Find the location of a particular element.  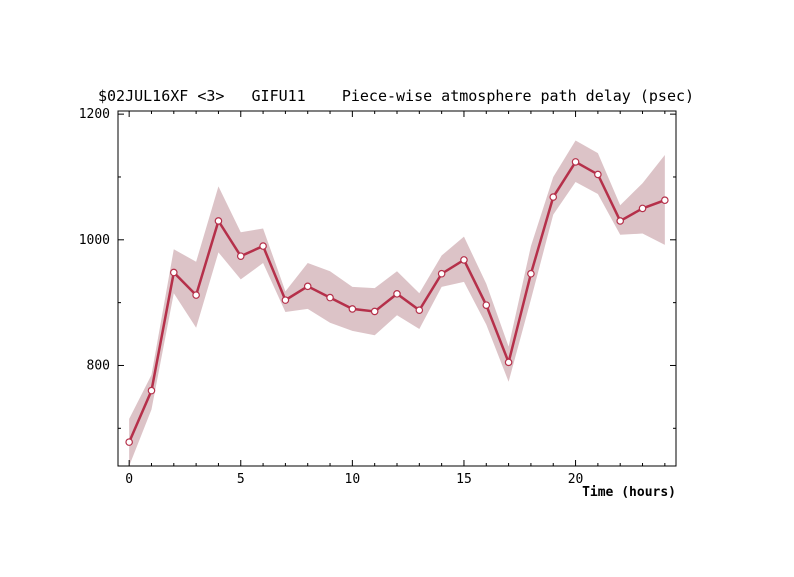

x-tick-label: 10 is located at coordinates (353, 479).